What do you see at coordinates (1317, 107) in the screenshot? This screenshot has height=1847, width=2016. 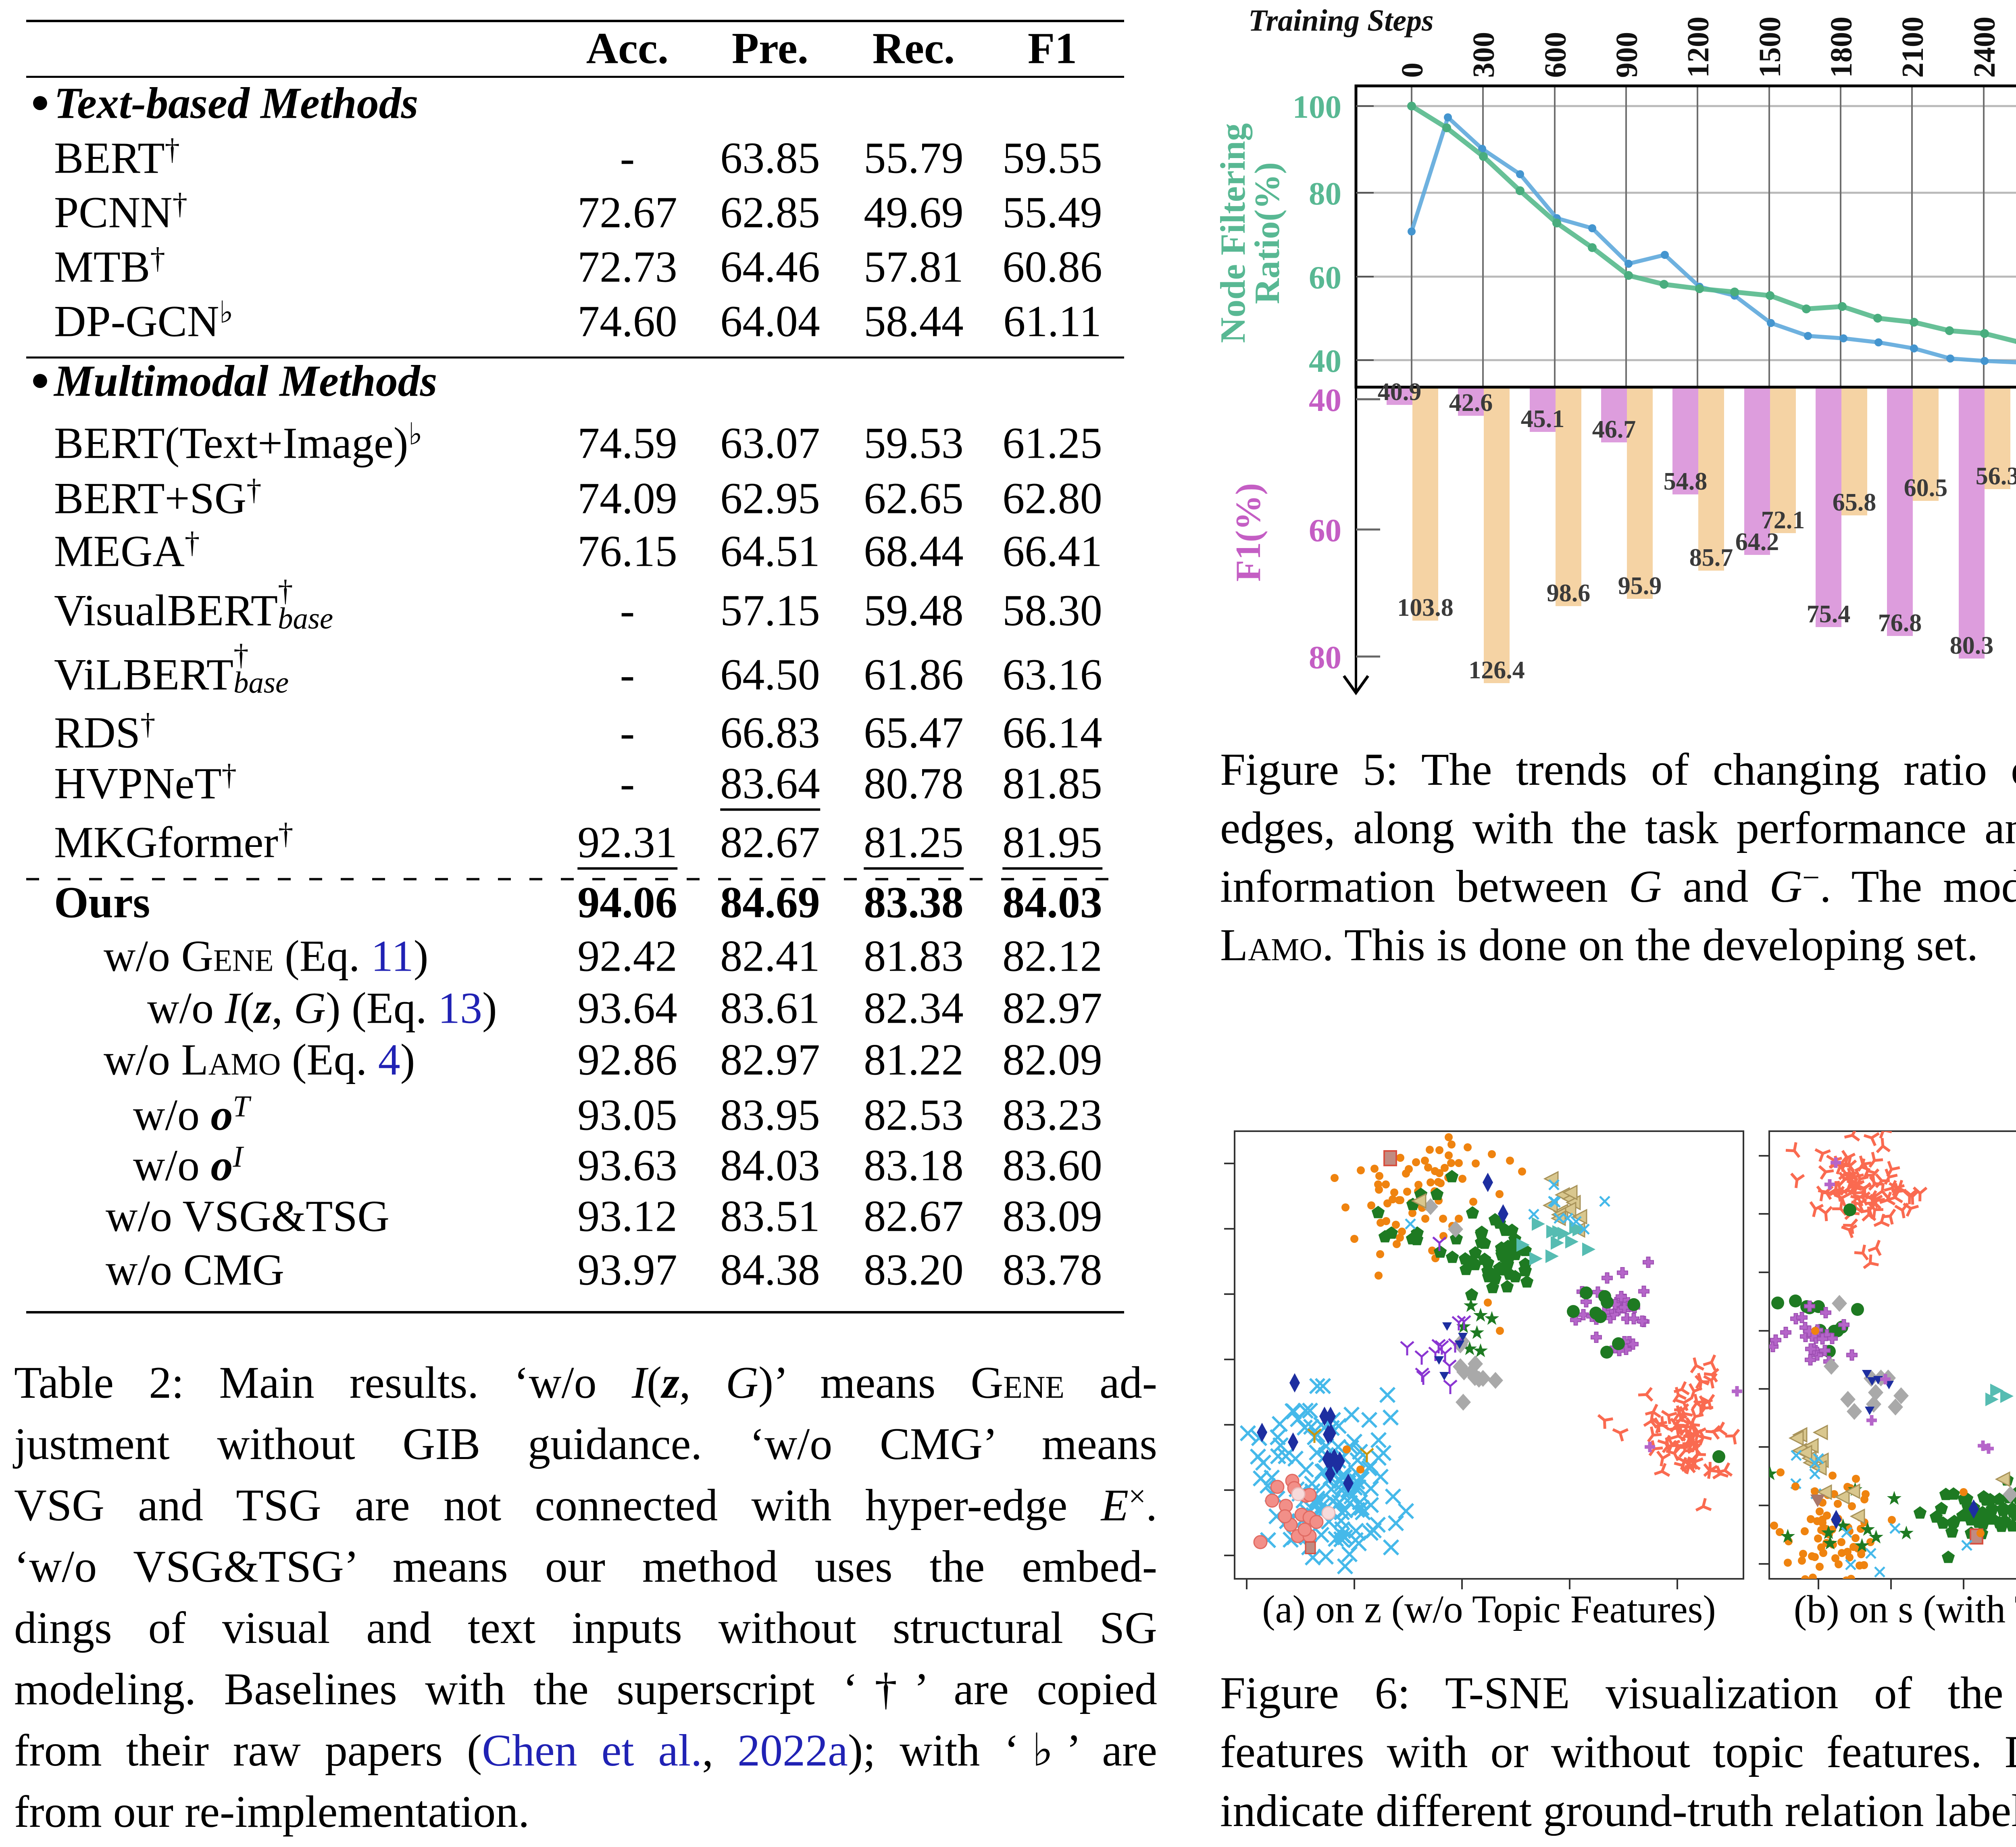 I see `svg-text: 100` at bounding box center [1317, 107].